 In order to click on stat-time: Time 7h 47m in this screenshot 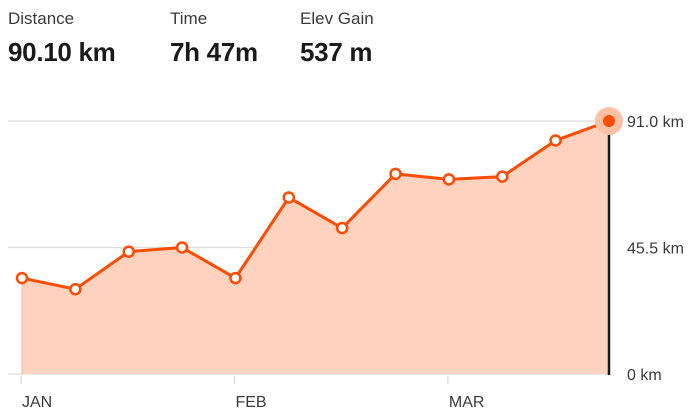, I will do `click(214, 38)`.